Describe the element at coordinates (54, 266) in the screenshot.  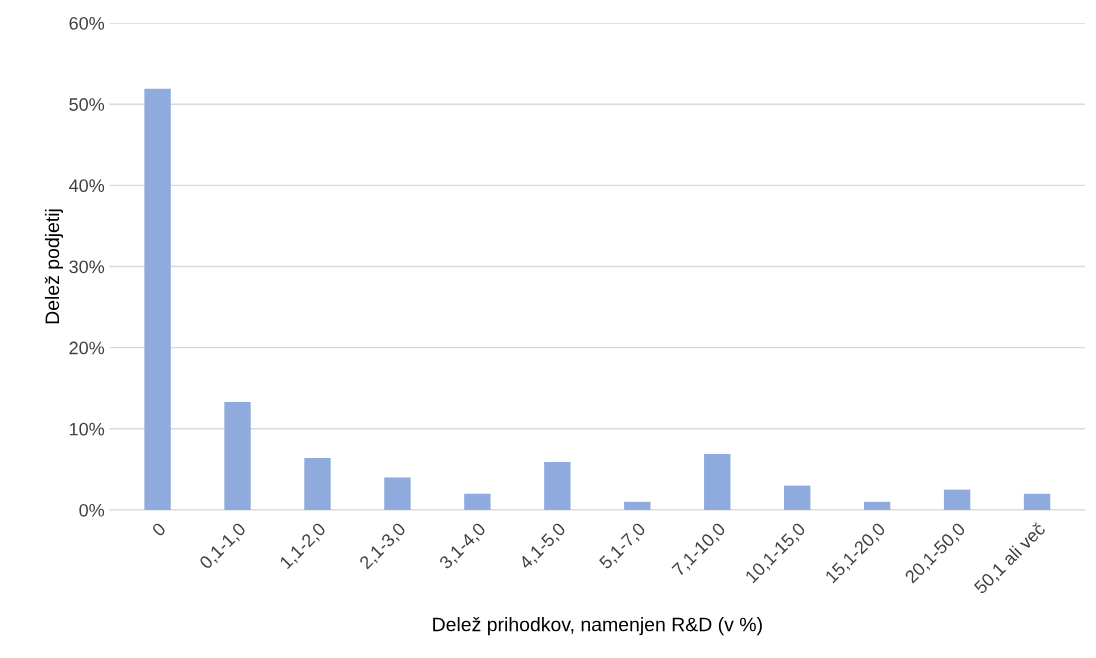
I see `y-axis-title: Delež podjetij` at that location.